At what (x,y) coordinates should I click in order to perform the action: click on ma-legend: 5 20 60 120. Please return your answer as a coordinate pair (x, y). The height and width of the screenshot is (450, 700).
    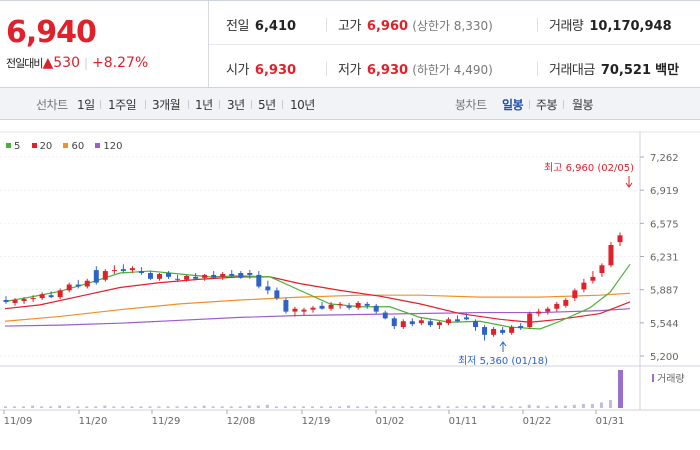
    Looking at the image, I should click on (64, 146).